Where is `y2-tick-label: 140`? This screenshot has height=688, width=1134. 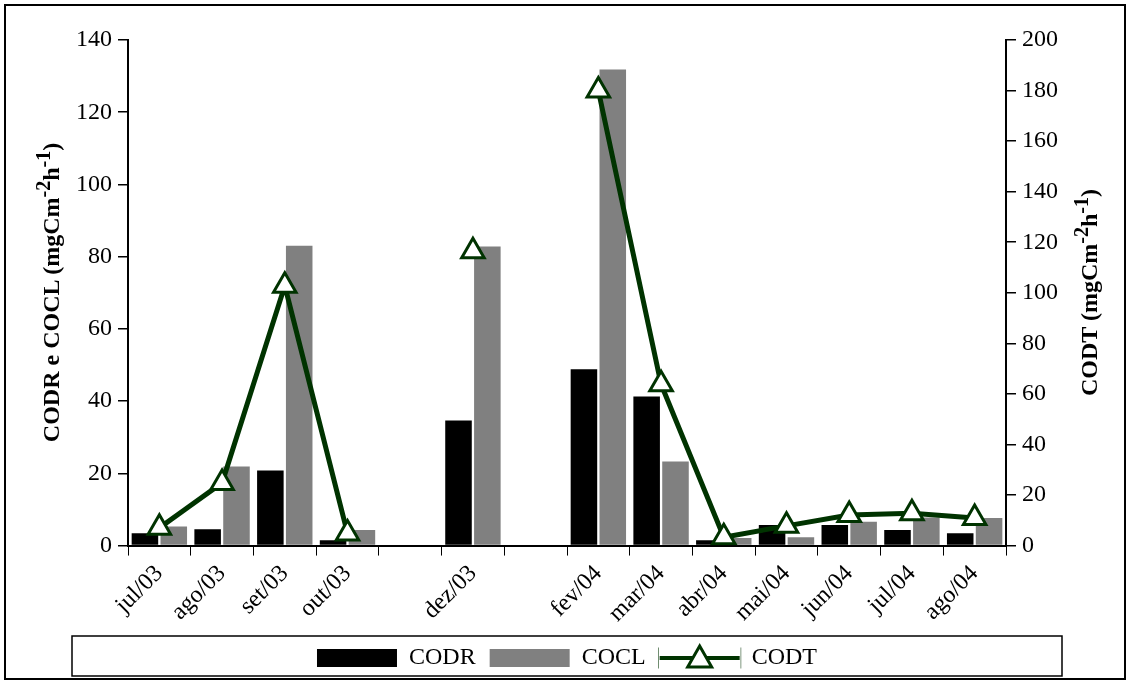
y2-tick-label: 140 is located at coordinates (1040, 189).